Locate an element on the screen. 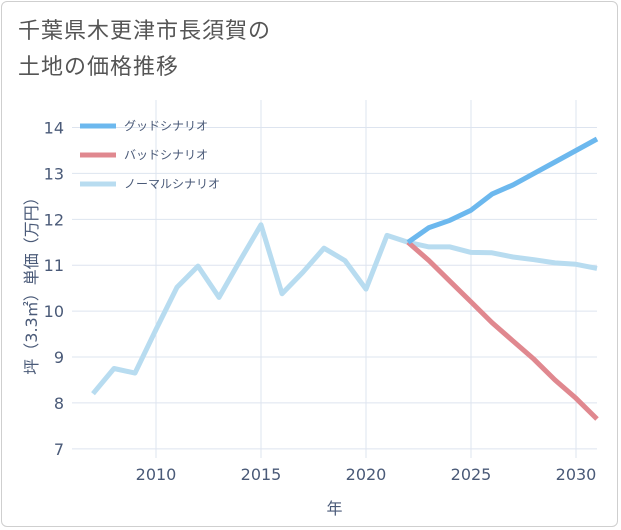  y-tick-label-7: 7 is located at coordinates (59, 449).